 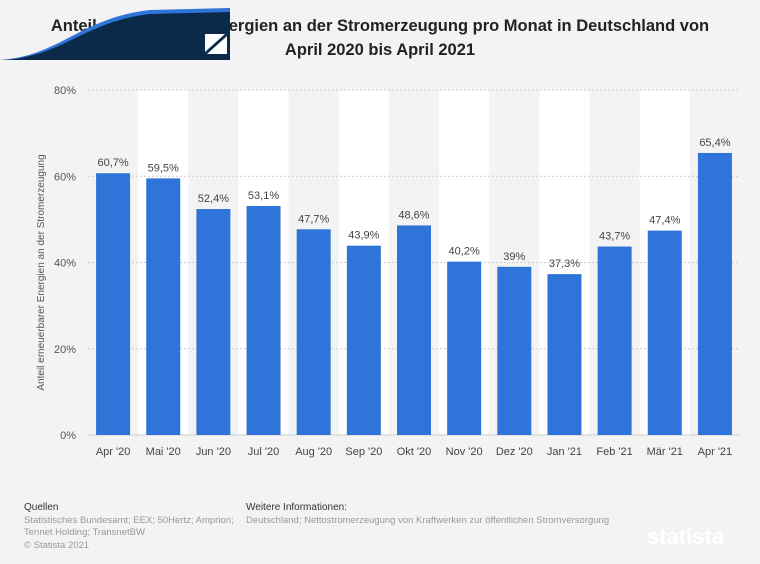 What do you see at coordinates (112, 163) in the screenshot?
I see `data-label: 60,7%` at bounding box center [112, 163].